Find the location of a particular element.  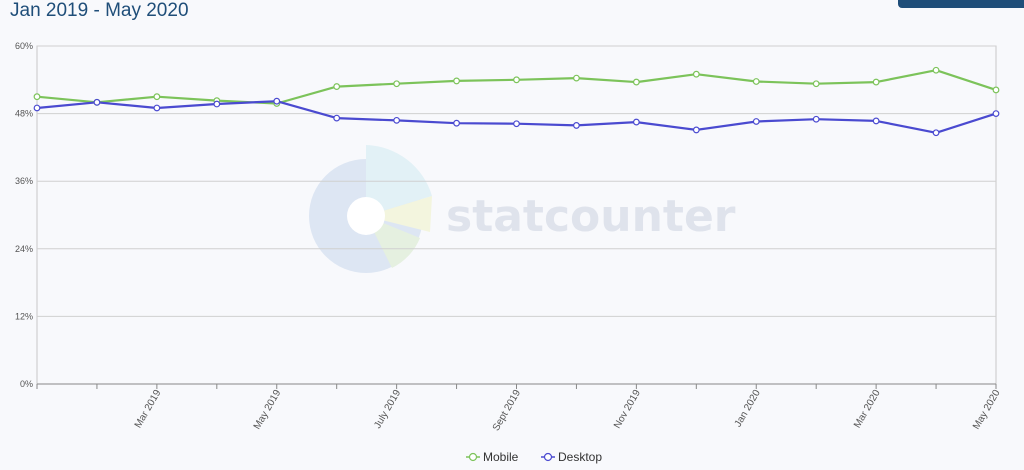

y-tick-label: 48% is located at coordinates (24, 114).